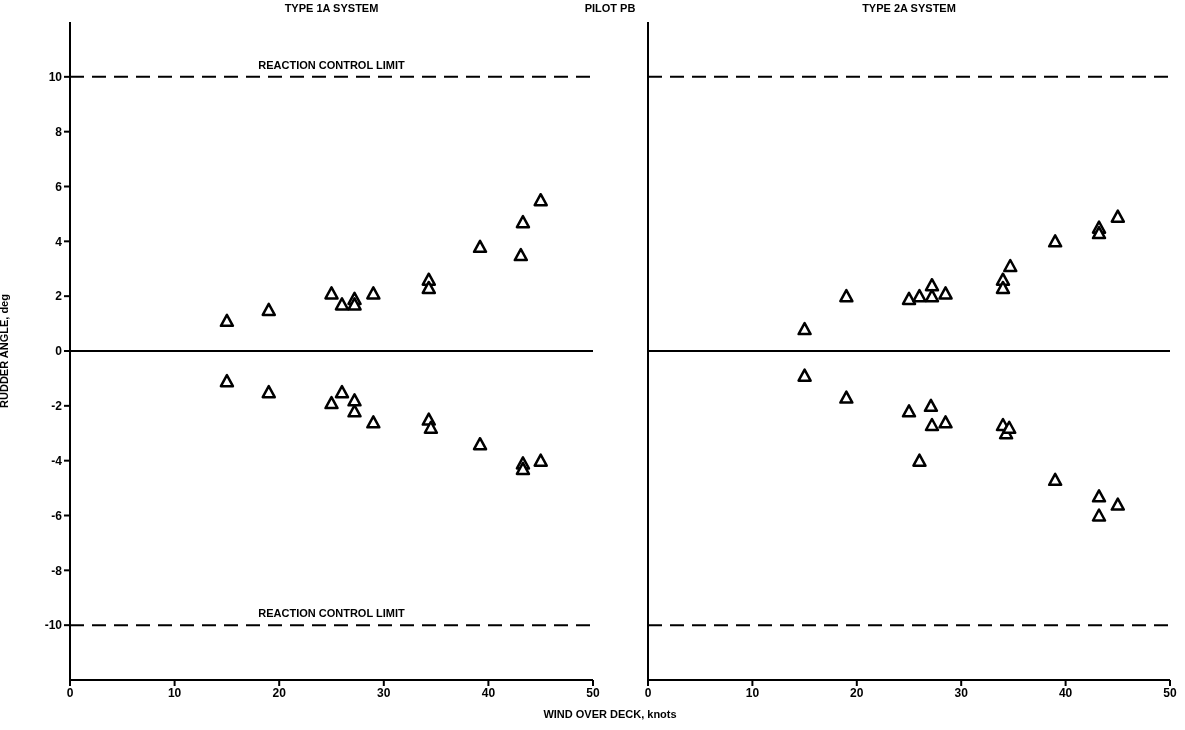 This screenshot has height=730, width=1185. Describe the element at coordinates (57, 570) in the screenshot. I see `y-tick-label: -8` at that location.